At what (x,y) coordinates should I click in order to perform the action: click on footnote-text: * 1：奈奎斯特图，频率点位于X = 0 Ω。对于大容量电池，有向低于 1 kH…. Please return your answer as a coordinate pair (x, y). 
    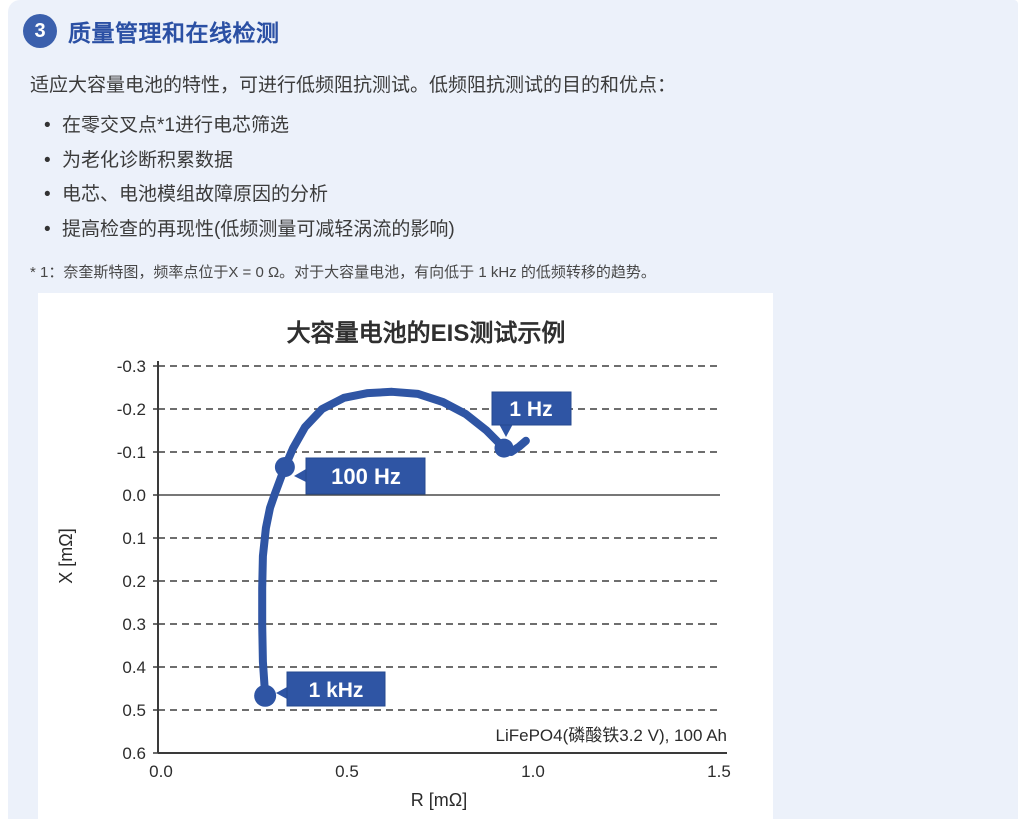
    Looking at the image, I should click on (343, 272).